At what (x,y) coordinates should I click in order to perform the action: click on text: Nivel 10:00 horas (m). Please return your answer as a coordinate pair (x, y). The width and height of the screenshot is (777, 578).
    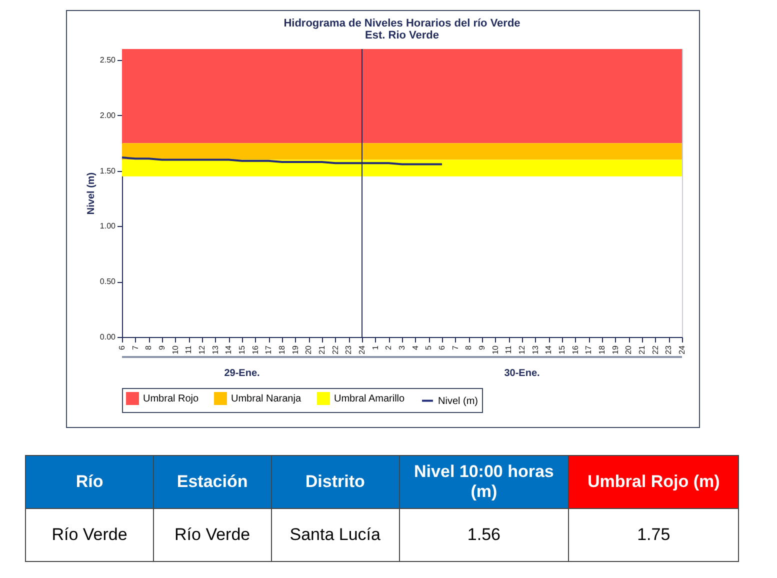
    Looking at the image, I should click on (484, 482).